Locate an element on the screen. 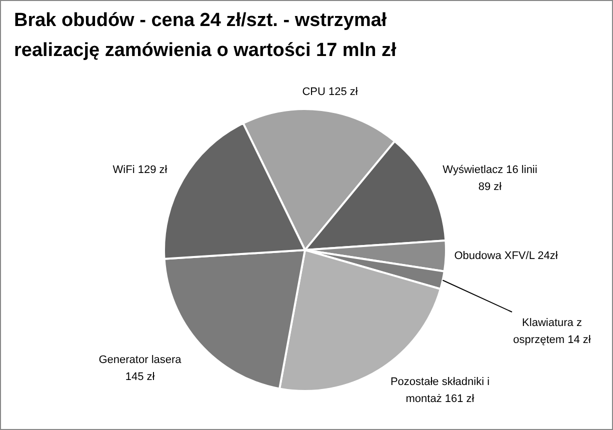 The height and width of the screenshot is (430, 613). slice-label: Generator lasera is located at coordinates (140, 360).